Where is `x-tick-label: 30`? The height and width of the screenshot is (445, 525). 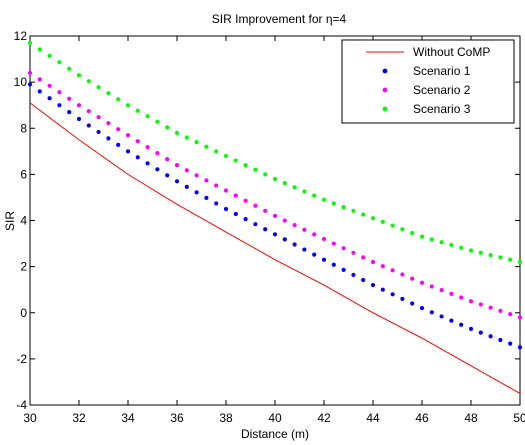
x-tick-label: 30 is located at coordinates (30, 418).